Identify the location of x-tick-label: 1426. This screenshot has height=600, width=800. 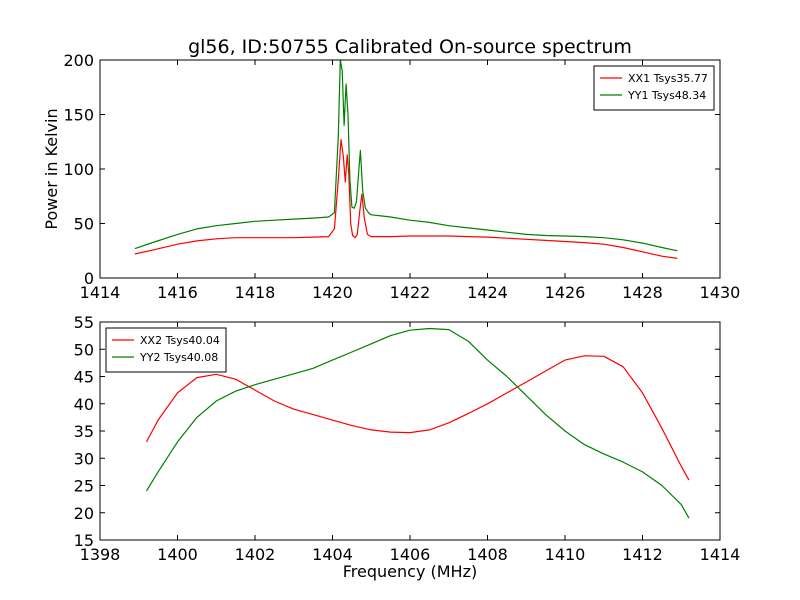
(565, 292).